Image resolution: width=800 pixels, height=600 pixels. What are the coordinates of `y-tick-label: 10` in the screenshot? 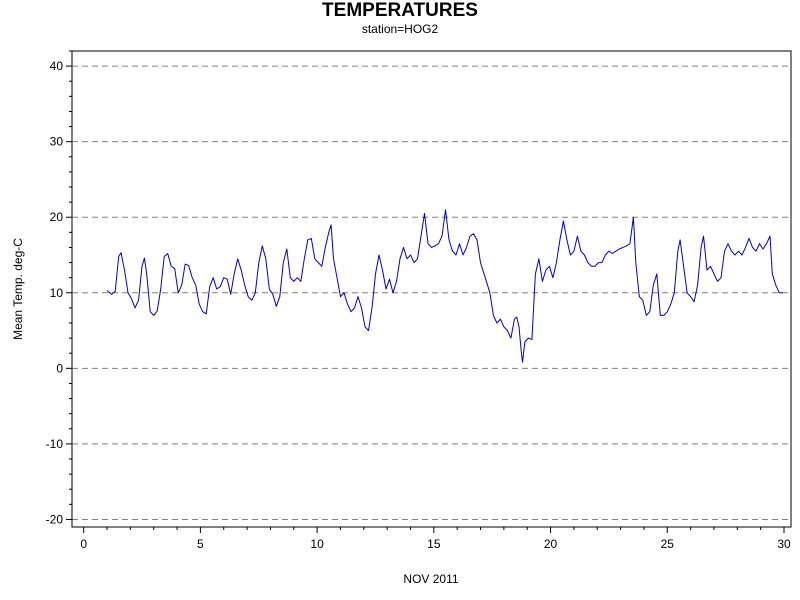 It's located at (57, 293).